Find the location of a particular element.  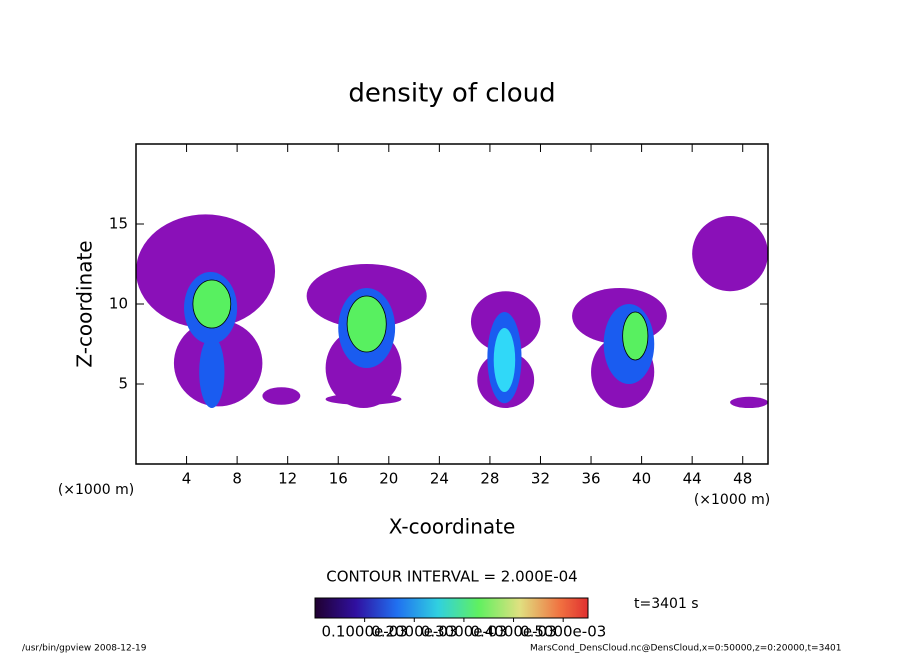

colorbar-label: 0.1000e-03 is located at coordinates (365, 632).